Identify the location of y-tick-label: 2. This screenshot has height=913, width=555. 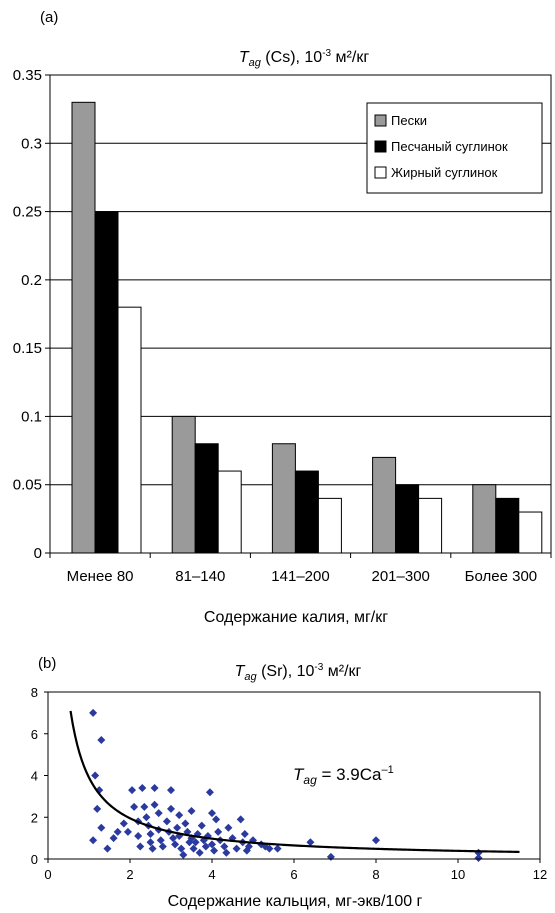
(34, 817).